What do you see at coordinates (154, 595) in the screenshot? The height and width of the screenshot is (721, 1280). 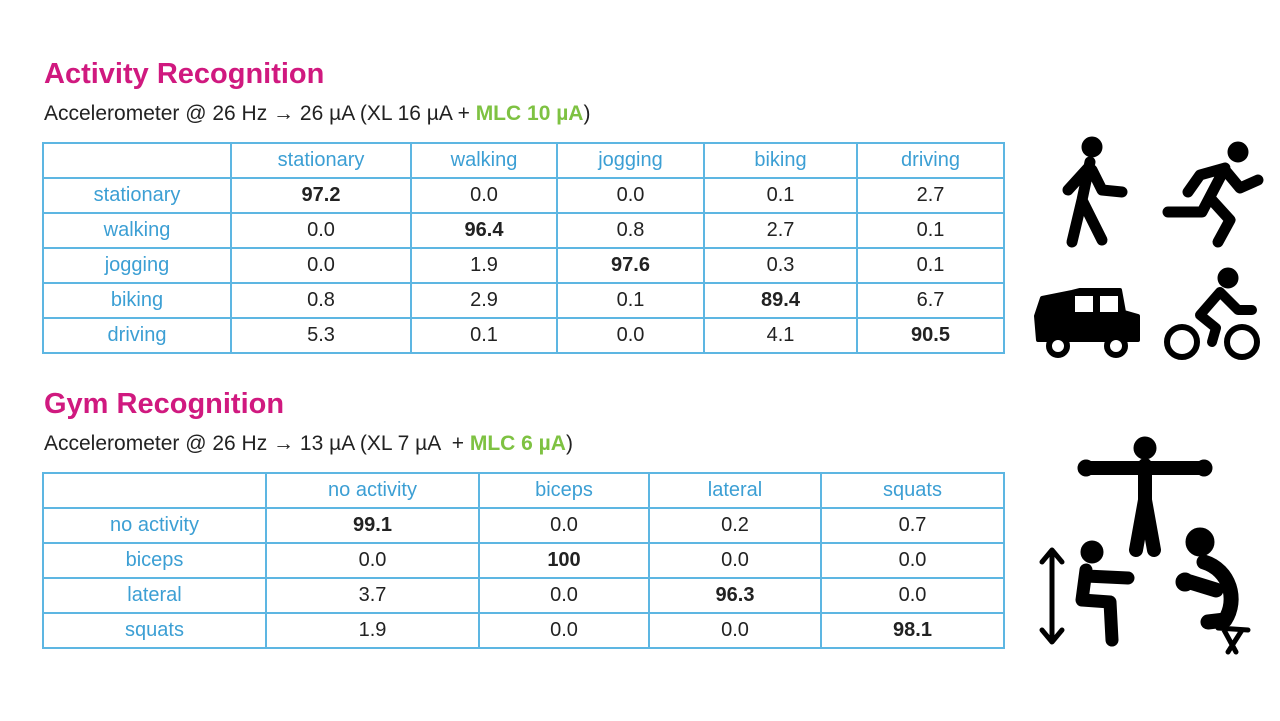 I see `row-header: lateral` at bounding box center [154, 595].